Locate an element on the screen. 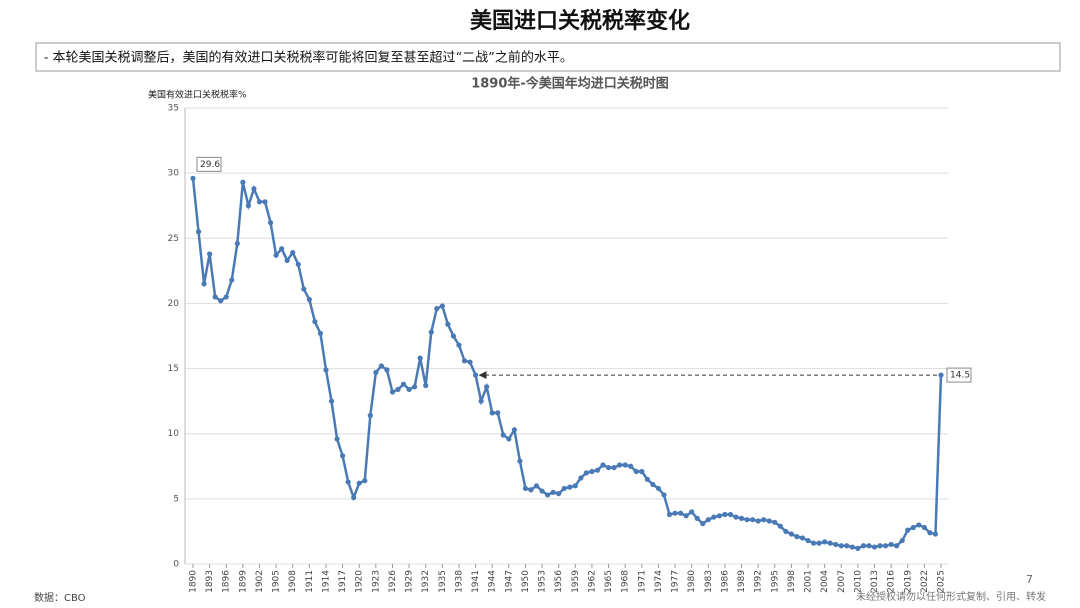 This screenshot has width=1080, height=608. x-tick-label: 1971 is located at coordinates (642, 581).